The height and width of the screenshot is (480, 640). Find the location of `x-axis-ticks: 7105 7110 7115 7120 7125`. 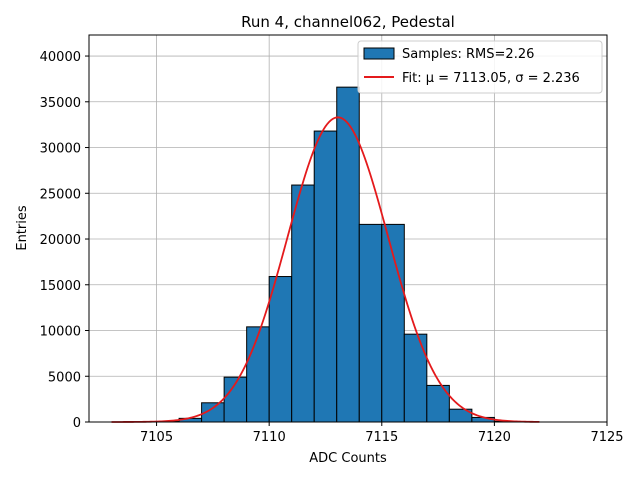

x-axis-ticks: 7105 7110 7115 7120 7125 is located at coordinates (382, 433).